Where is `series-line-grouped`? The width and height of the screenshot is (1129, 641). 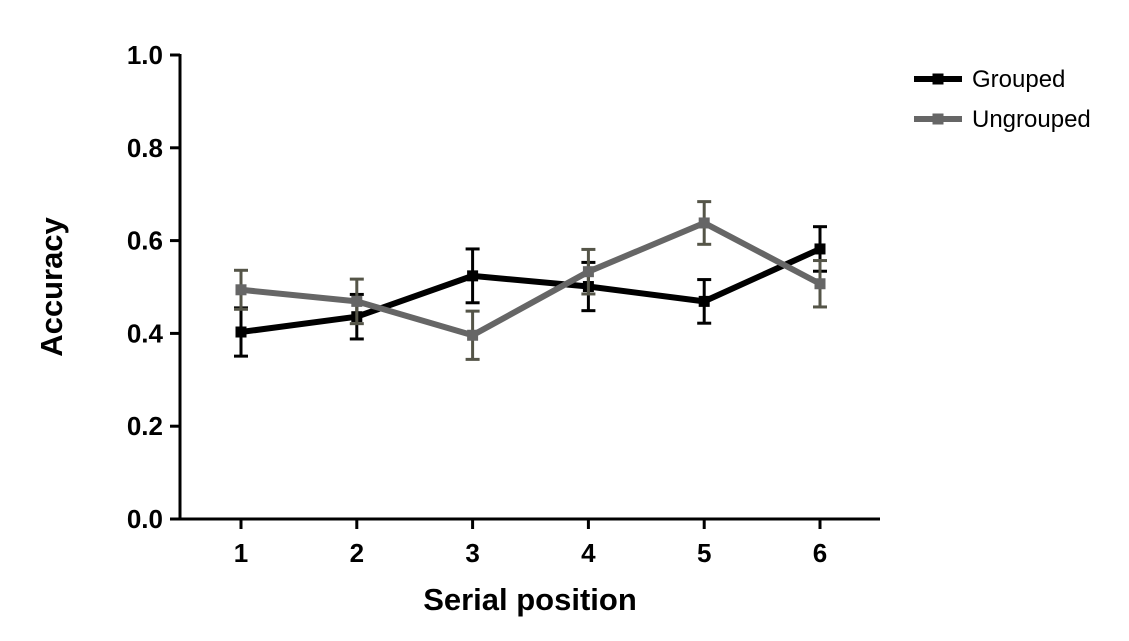 series-line-grouped is located at coordinates (531, 290).